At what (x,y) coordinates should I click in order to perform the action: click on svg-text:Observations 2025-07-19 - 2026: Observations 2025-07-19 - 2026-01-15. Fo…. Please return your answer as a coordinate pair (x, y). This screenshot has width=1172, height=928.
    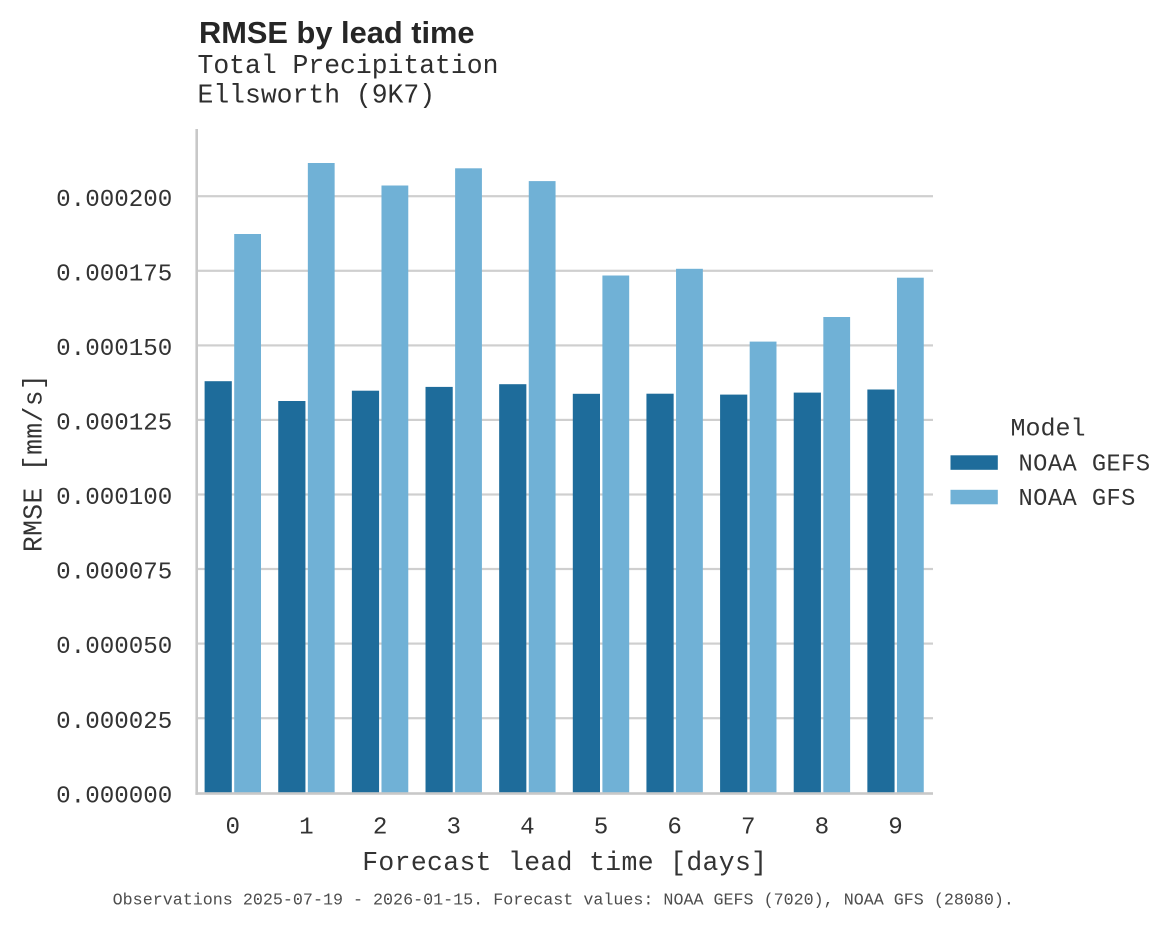
    Looking at the image, I should click on (563, 901).